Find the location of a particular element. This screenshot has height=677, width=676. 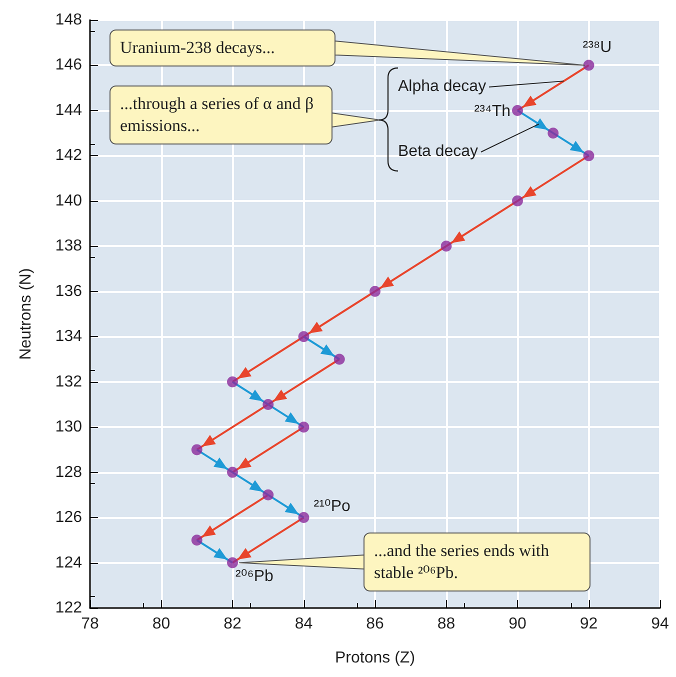

x-tick-label: 88 is located at coordinates (446, 624).